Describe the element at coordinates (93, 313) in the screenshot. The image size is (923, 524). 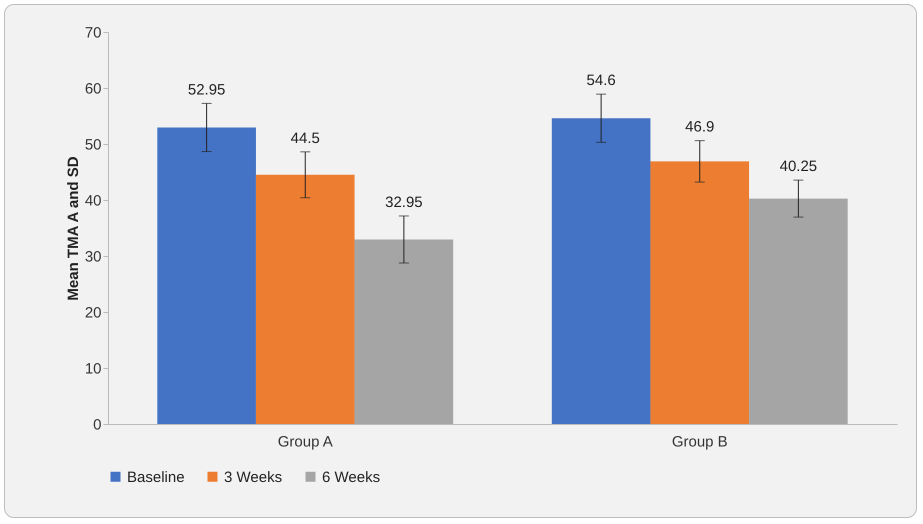
I see `y-tick-label: 20` at that location.